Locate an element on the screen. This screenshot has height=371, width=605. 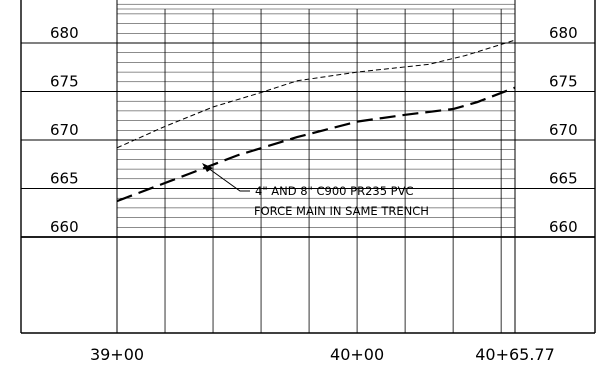
leader-arrowhead is located at coordinates (207, 167).